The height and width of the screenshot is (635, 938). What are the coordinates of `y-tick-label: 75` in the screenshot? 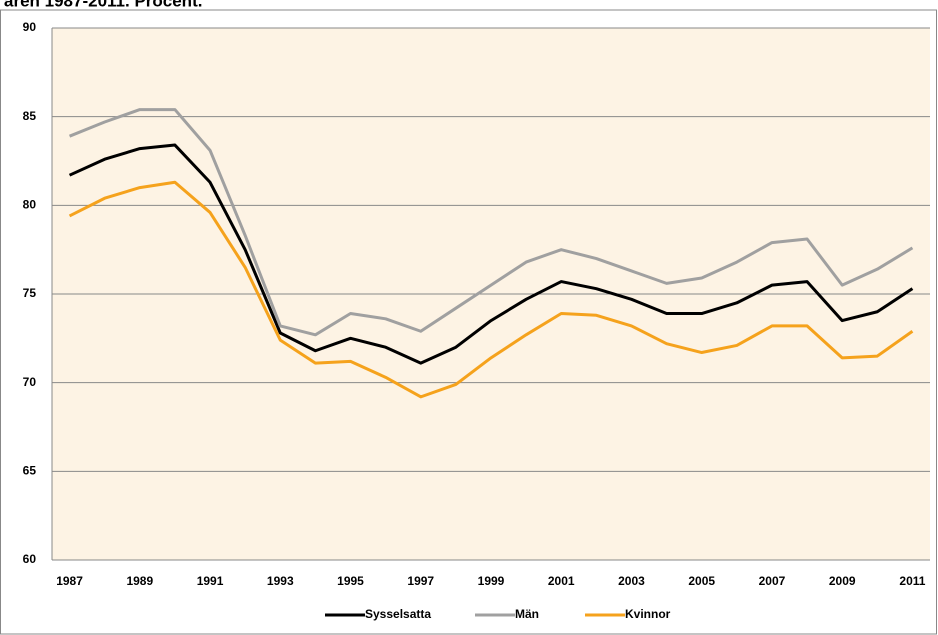 It's located at (30, 293).